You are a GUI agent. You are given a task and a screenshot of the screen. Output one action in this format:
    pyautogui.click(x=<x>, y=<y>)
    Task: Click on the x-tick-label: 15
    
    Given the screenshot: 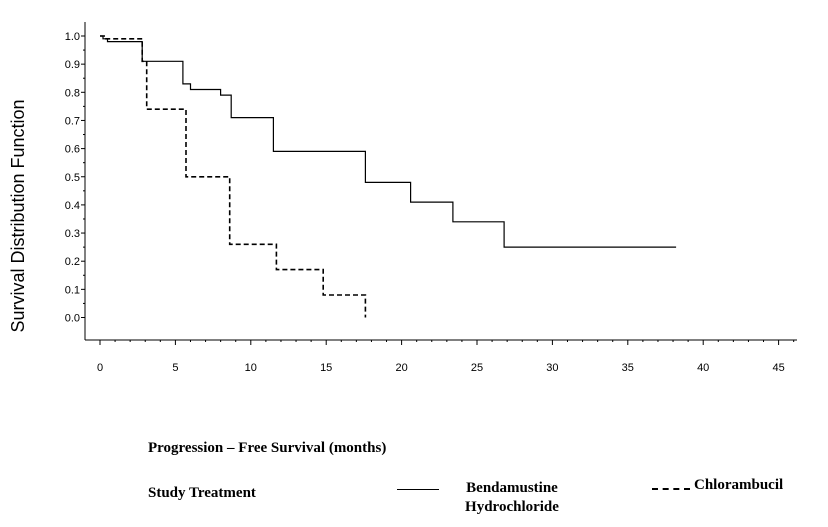 What is the action you would take?
    pyautogui.click(x=326, y=368)
    